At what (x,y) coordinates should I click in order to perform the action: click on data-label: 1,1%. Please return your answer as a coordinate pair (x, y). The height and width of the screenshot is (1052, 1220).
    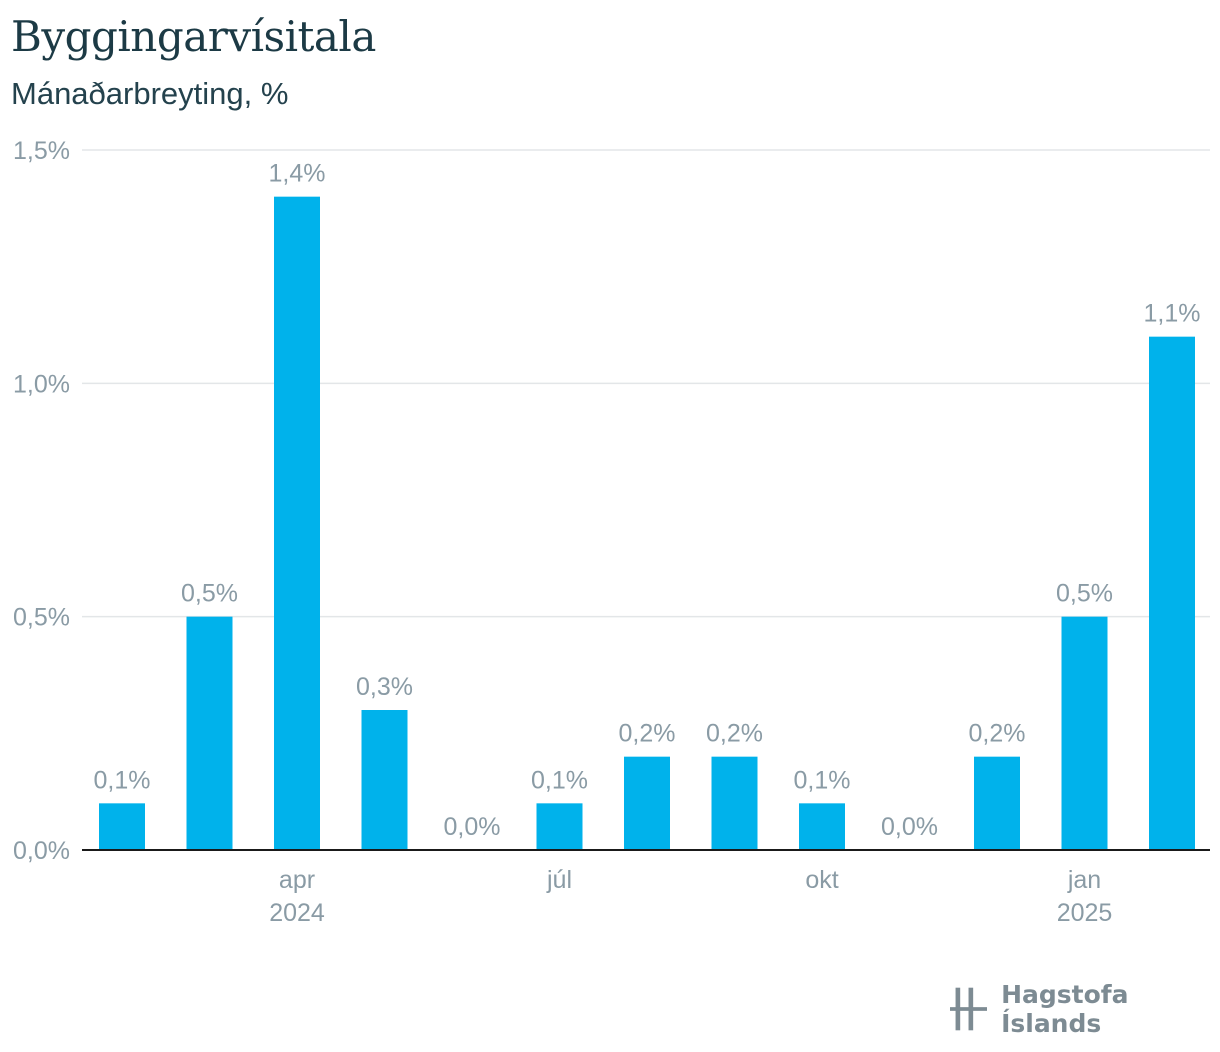
    Looking at the image, I should click on (1172, 314).